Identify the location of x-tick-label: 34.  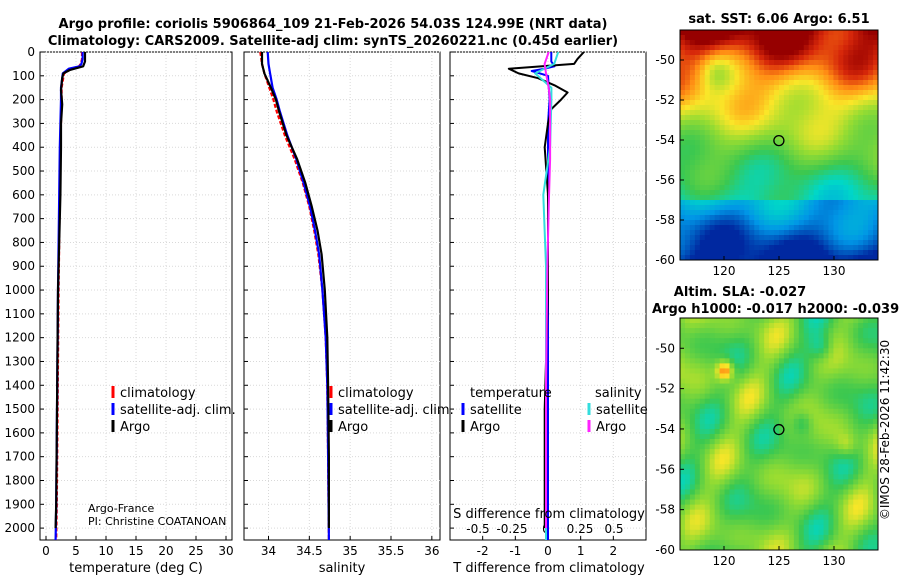
(268, 551).